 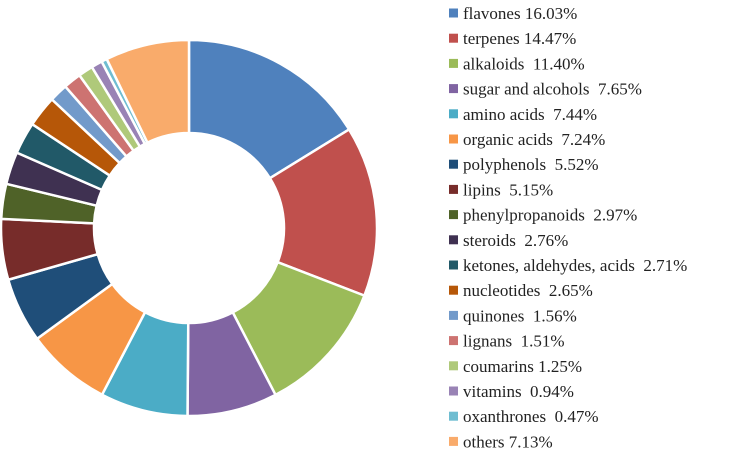 I want to click on legend-label: terpenes 14.47%, so click(x=519, y=38).